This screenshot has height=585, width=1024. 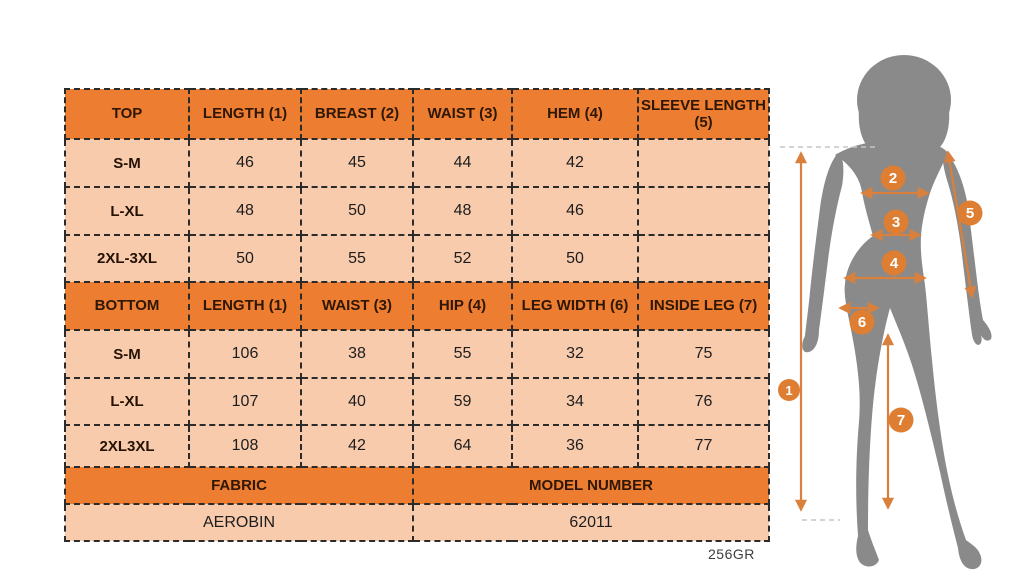 I want to click on measure-value: 38, so click(x=357, y=354).